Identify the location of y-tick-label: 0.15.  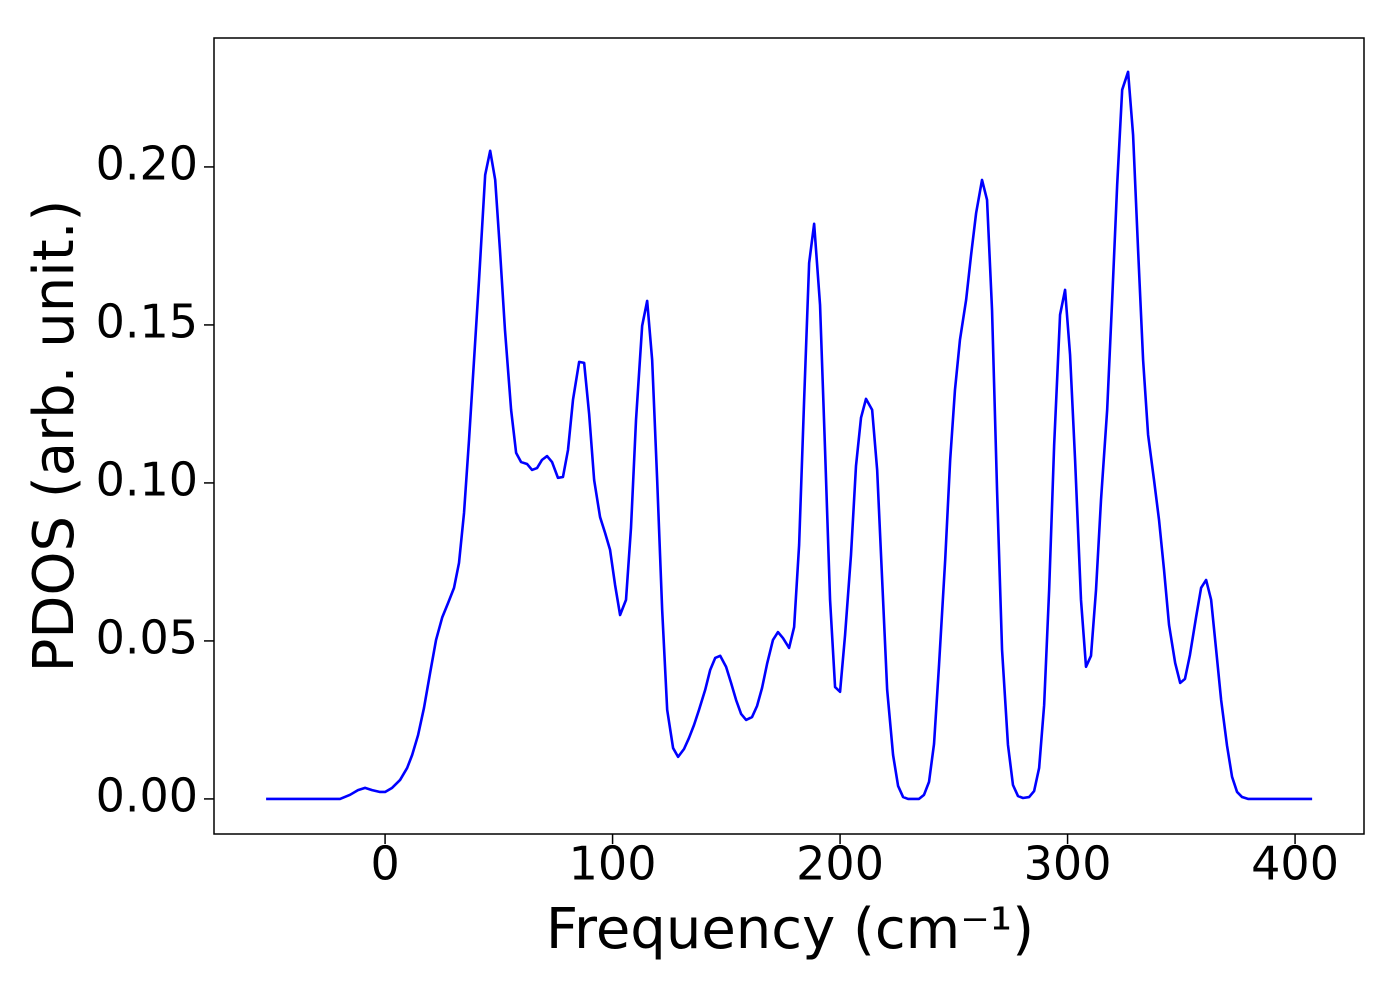
(147, 321).